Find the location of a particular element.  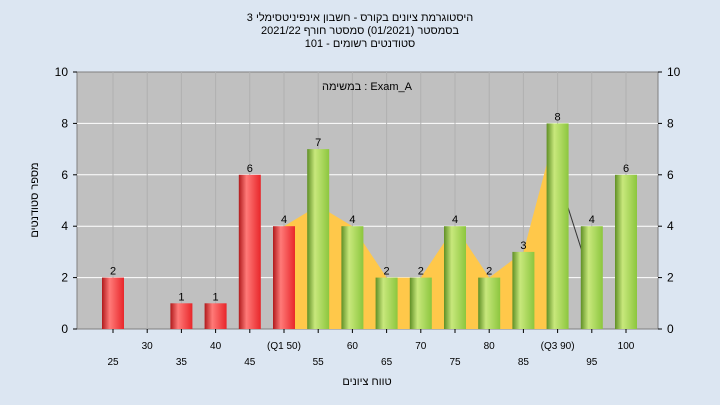

data-label: 8 is located at coordinates (558, 117).